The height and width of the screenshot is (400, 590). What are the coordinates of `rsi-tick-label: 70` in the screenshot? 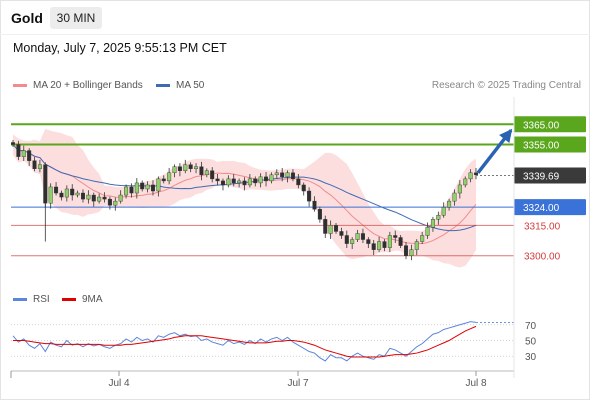 It's located at (531, 326).